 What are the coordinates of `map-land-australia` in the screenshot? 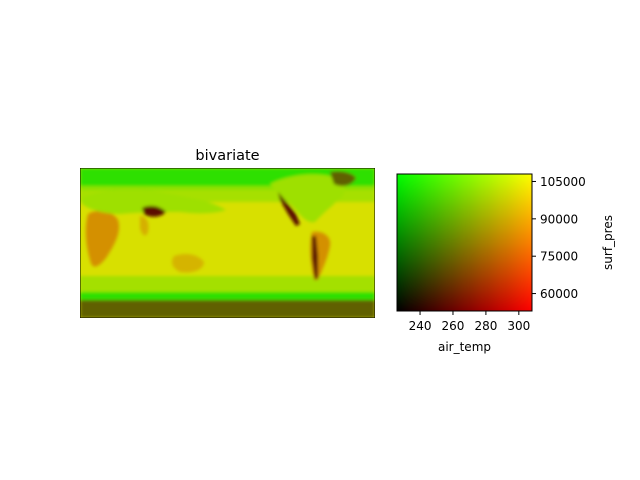 It's located at (188, 263).